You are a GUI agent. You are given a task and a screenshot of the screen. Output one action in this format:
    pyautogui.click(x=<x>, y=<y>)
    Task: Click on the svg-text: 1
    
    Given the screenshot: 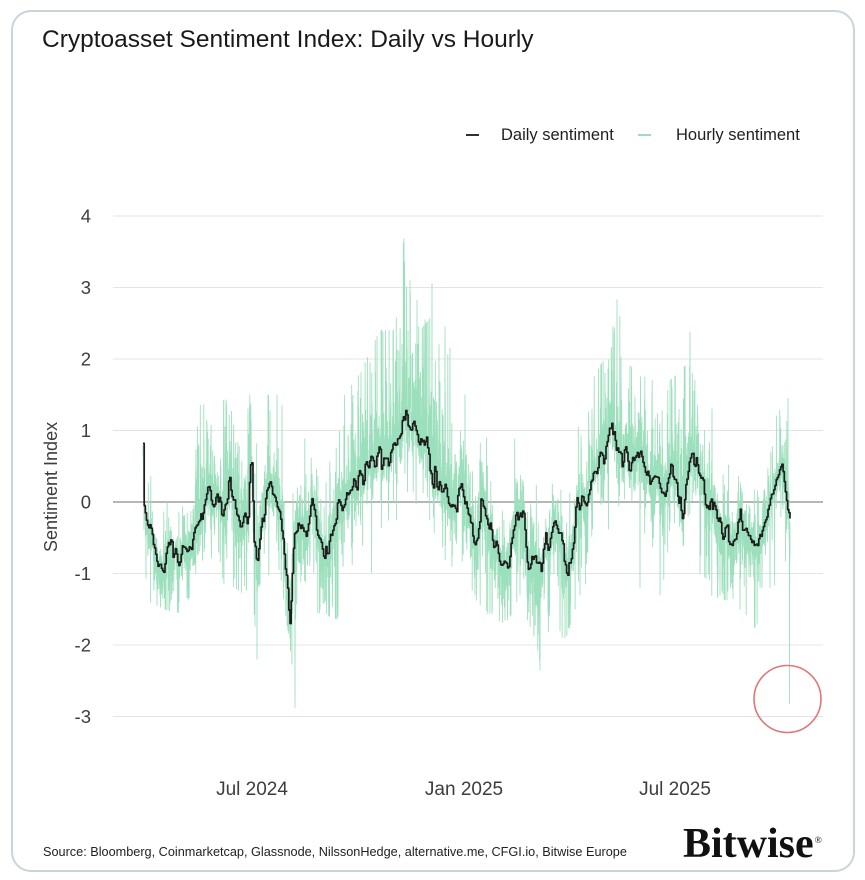 What is the action you would take?
    pyautogui.click(x=86, y=430)
    